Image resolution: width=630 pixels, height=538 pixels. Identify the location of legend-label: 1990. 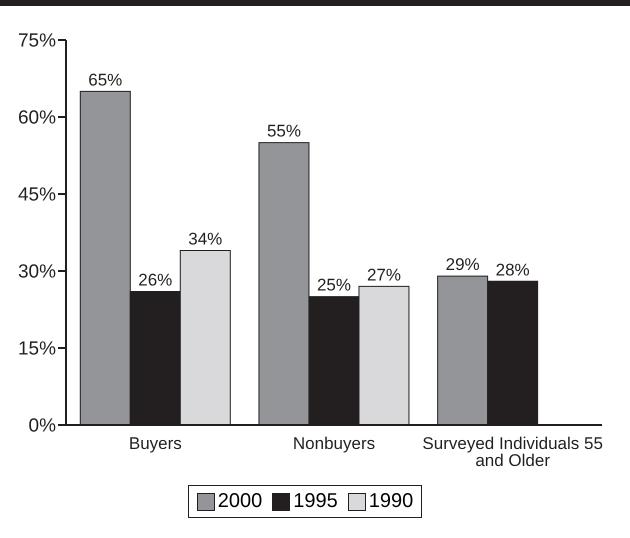
(391, 501).